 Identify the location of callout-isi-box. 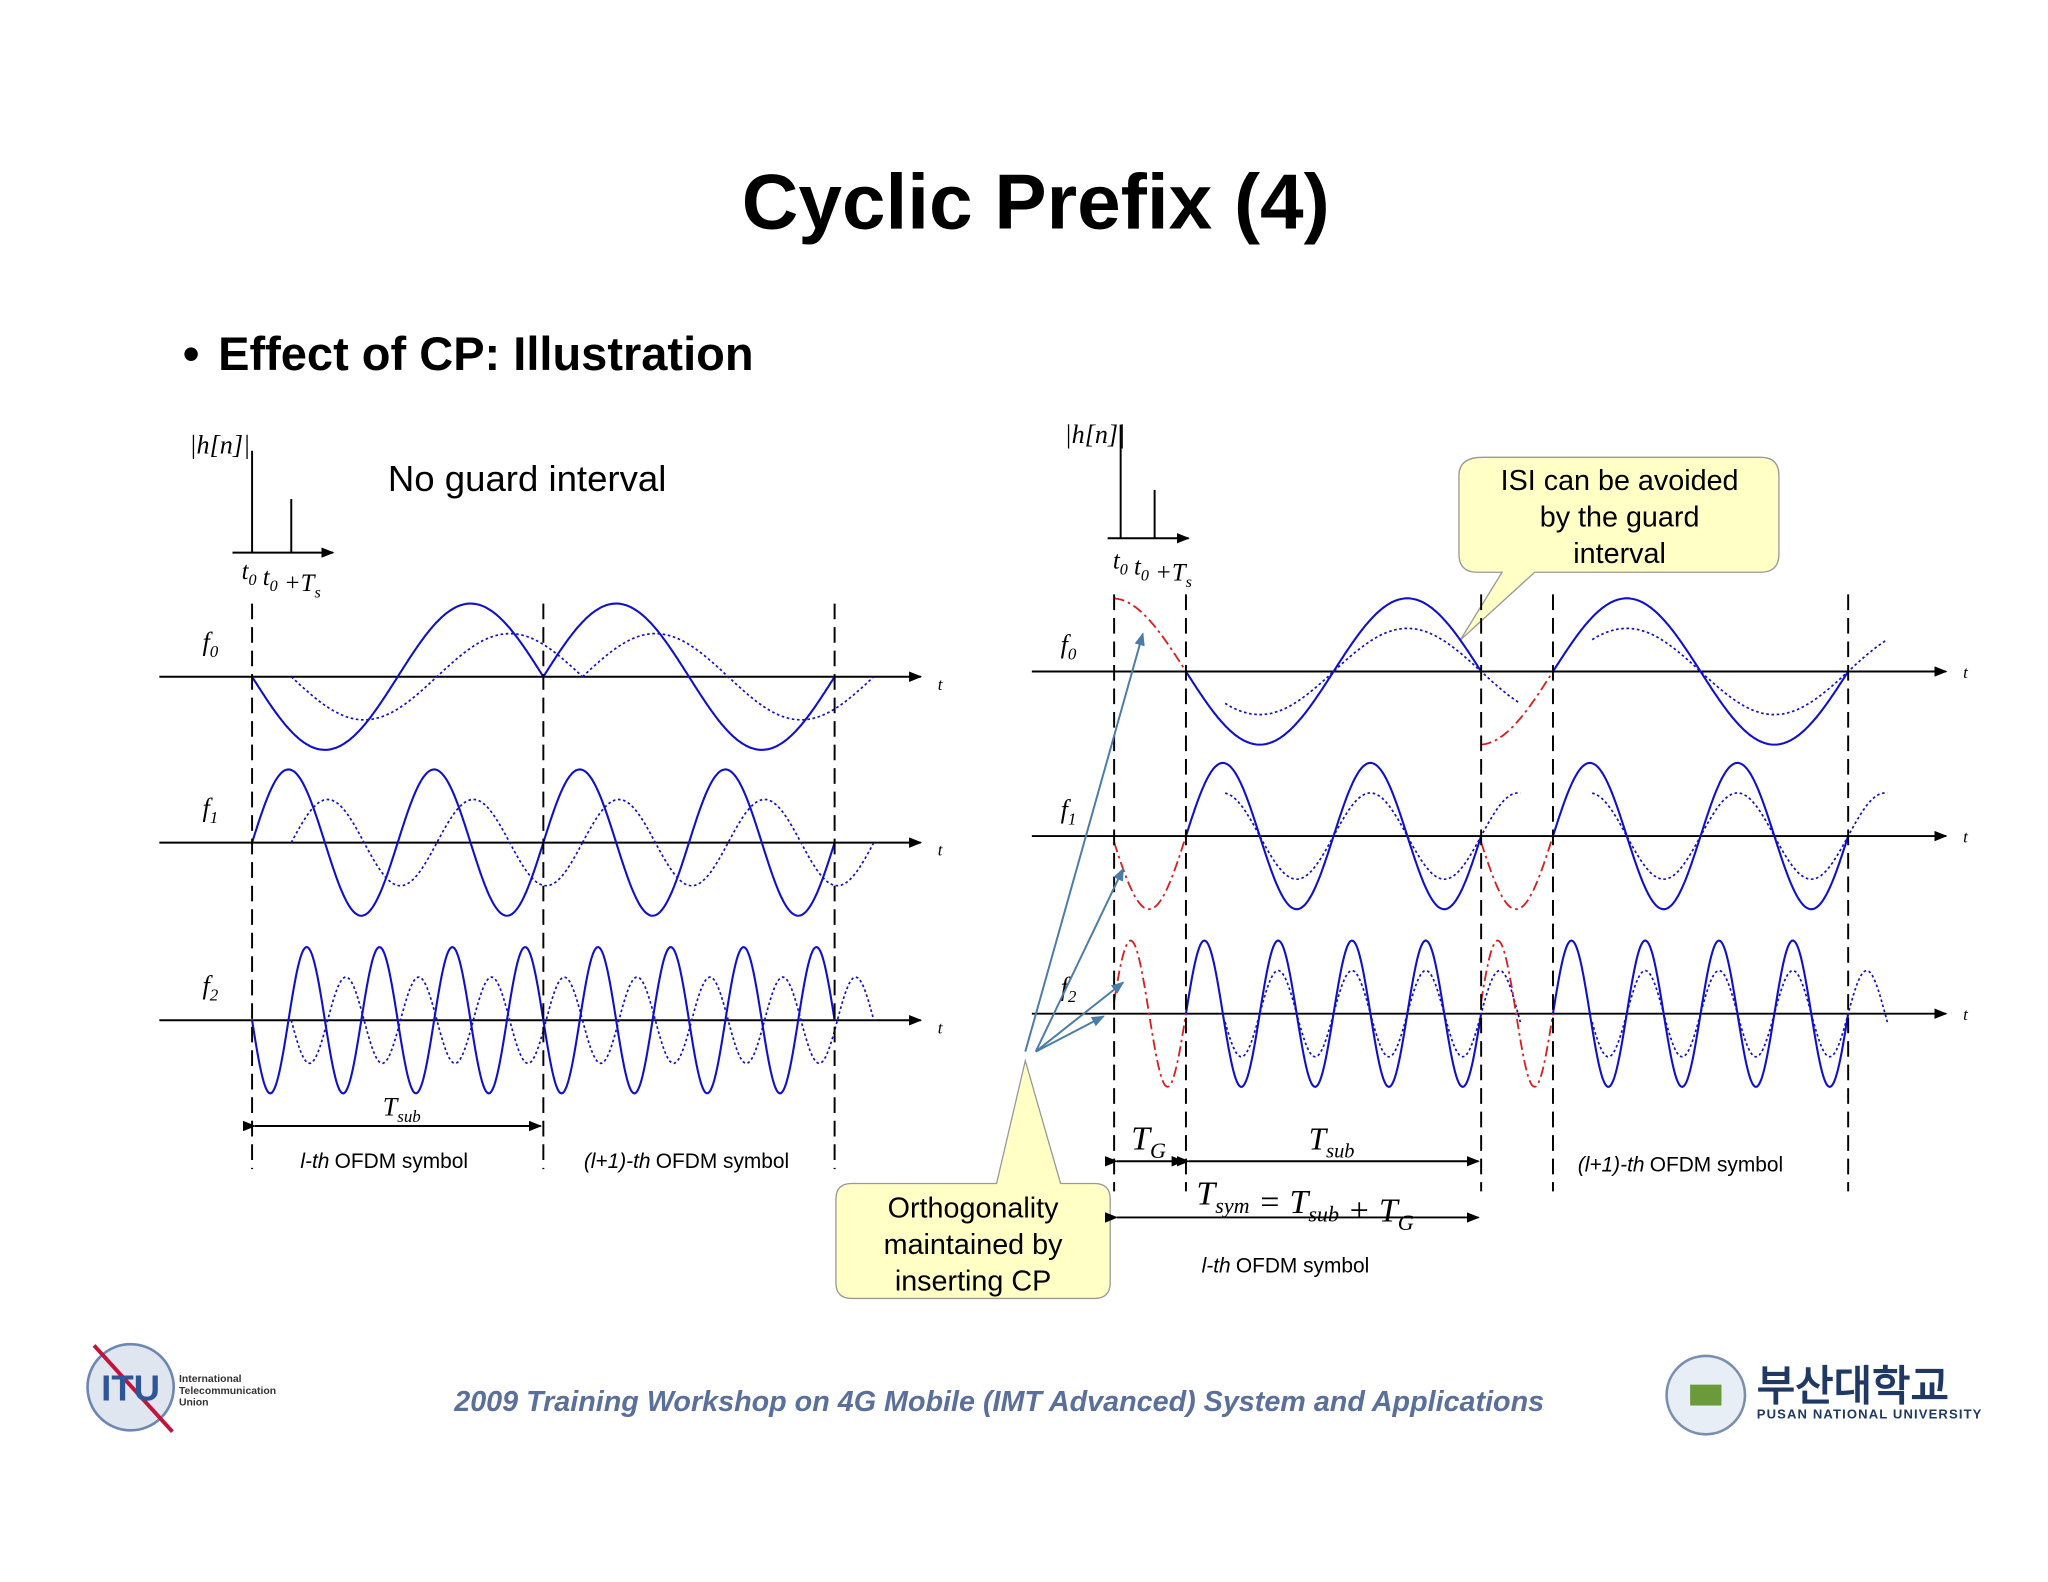
(1619, 548).